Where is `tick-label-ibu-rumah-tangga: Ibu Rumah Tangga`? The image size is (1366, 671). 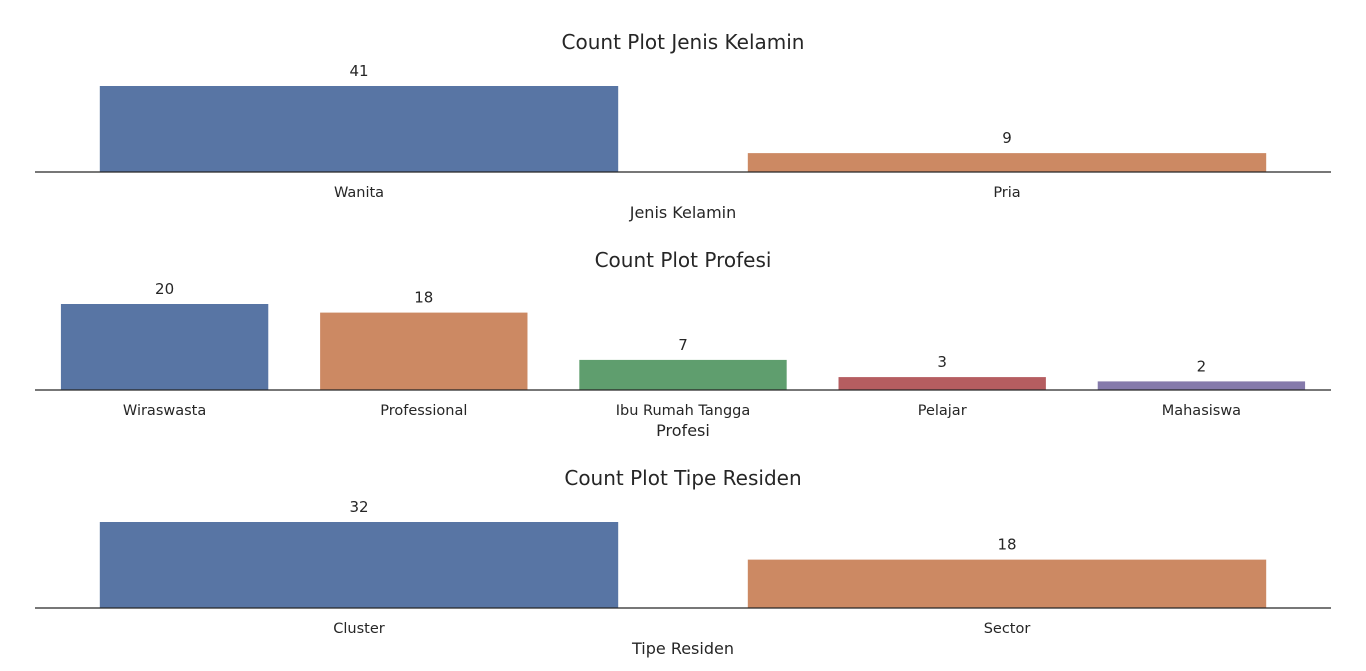
tick-label-ibu-rumah-tangga: Ibu Rumah Tangga is located at coordinates (683, 411).